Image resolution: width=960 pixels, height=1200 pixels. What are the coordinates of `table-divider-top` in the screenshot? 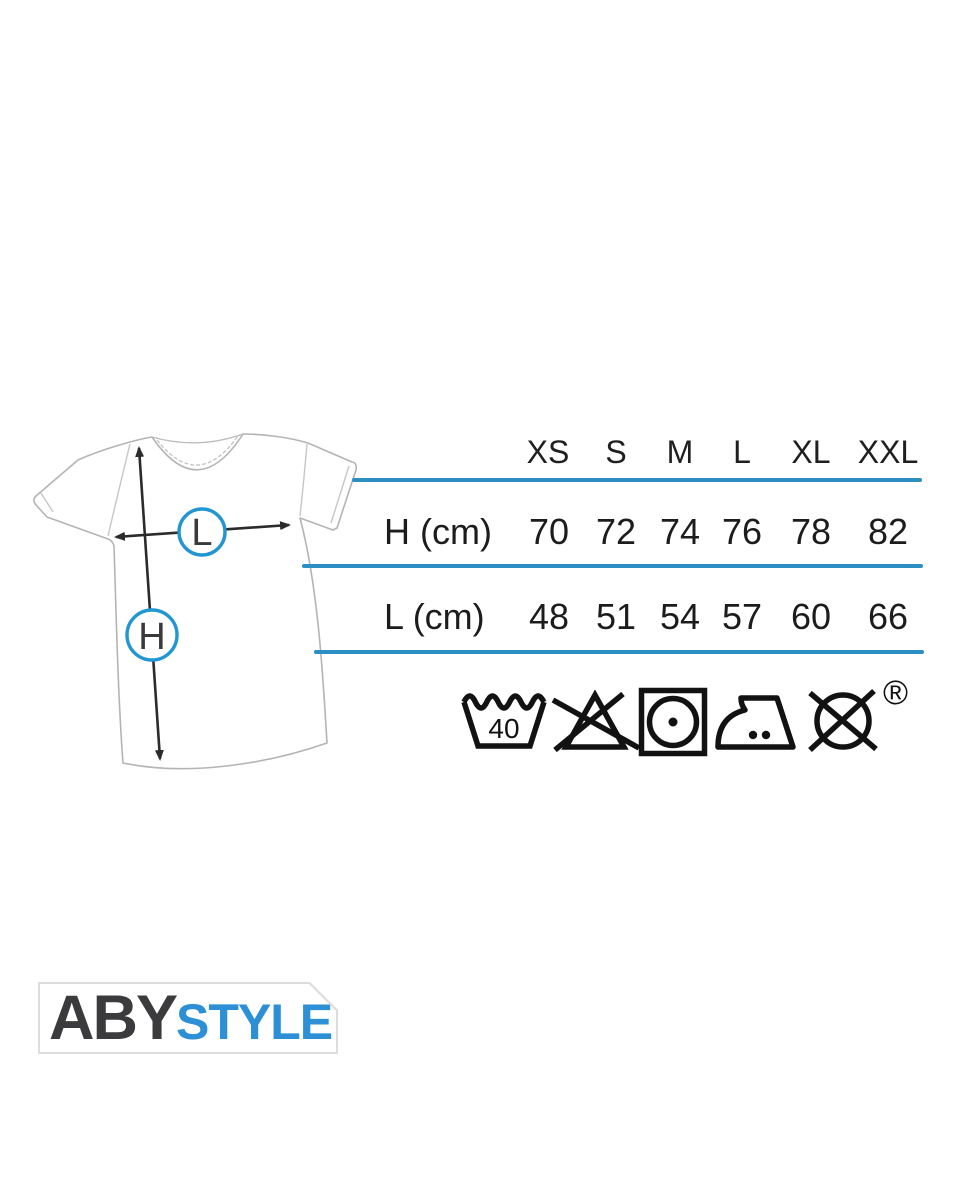 It's located at (637, 480).